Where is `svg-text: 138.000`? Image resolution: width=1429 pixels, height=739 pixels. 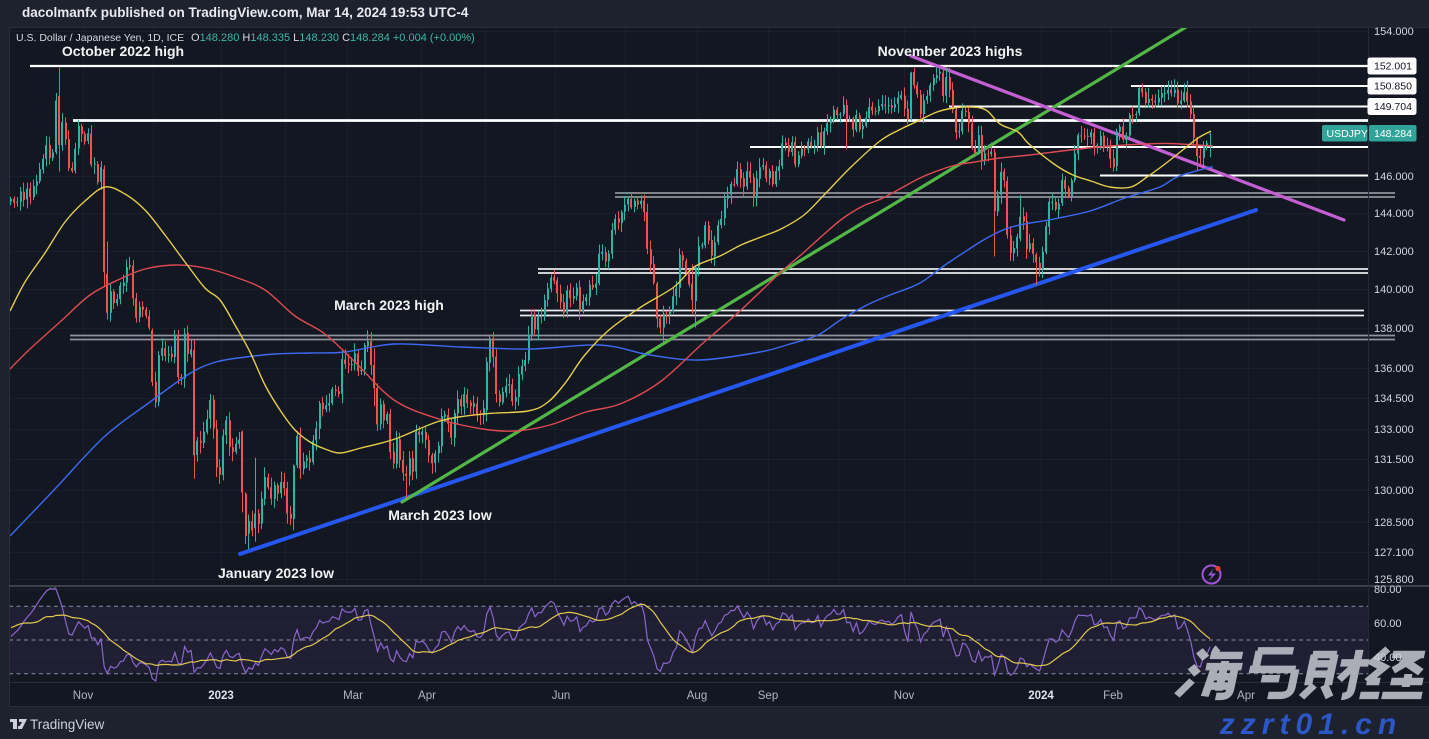
svg-text: 138.000 is located at coordinates (1394, 329).